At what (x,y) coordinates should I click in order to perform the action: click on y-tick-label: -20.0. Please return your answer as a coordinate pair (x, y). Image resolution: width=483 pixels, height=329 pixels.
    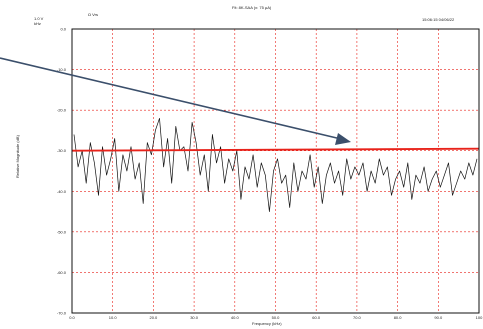
    Looking at the image, I should click on (62, 110).